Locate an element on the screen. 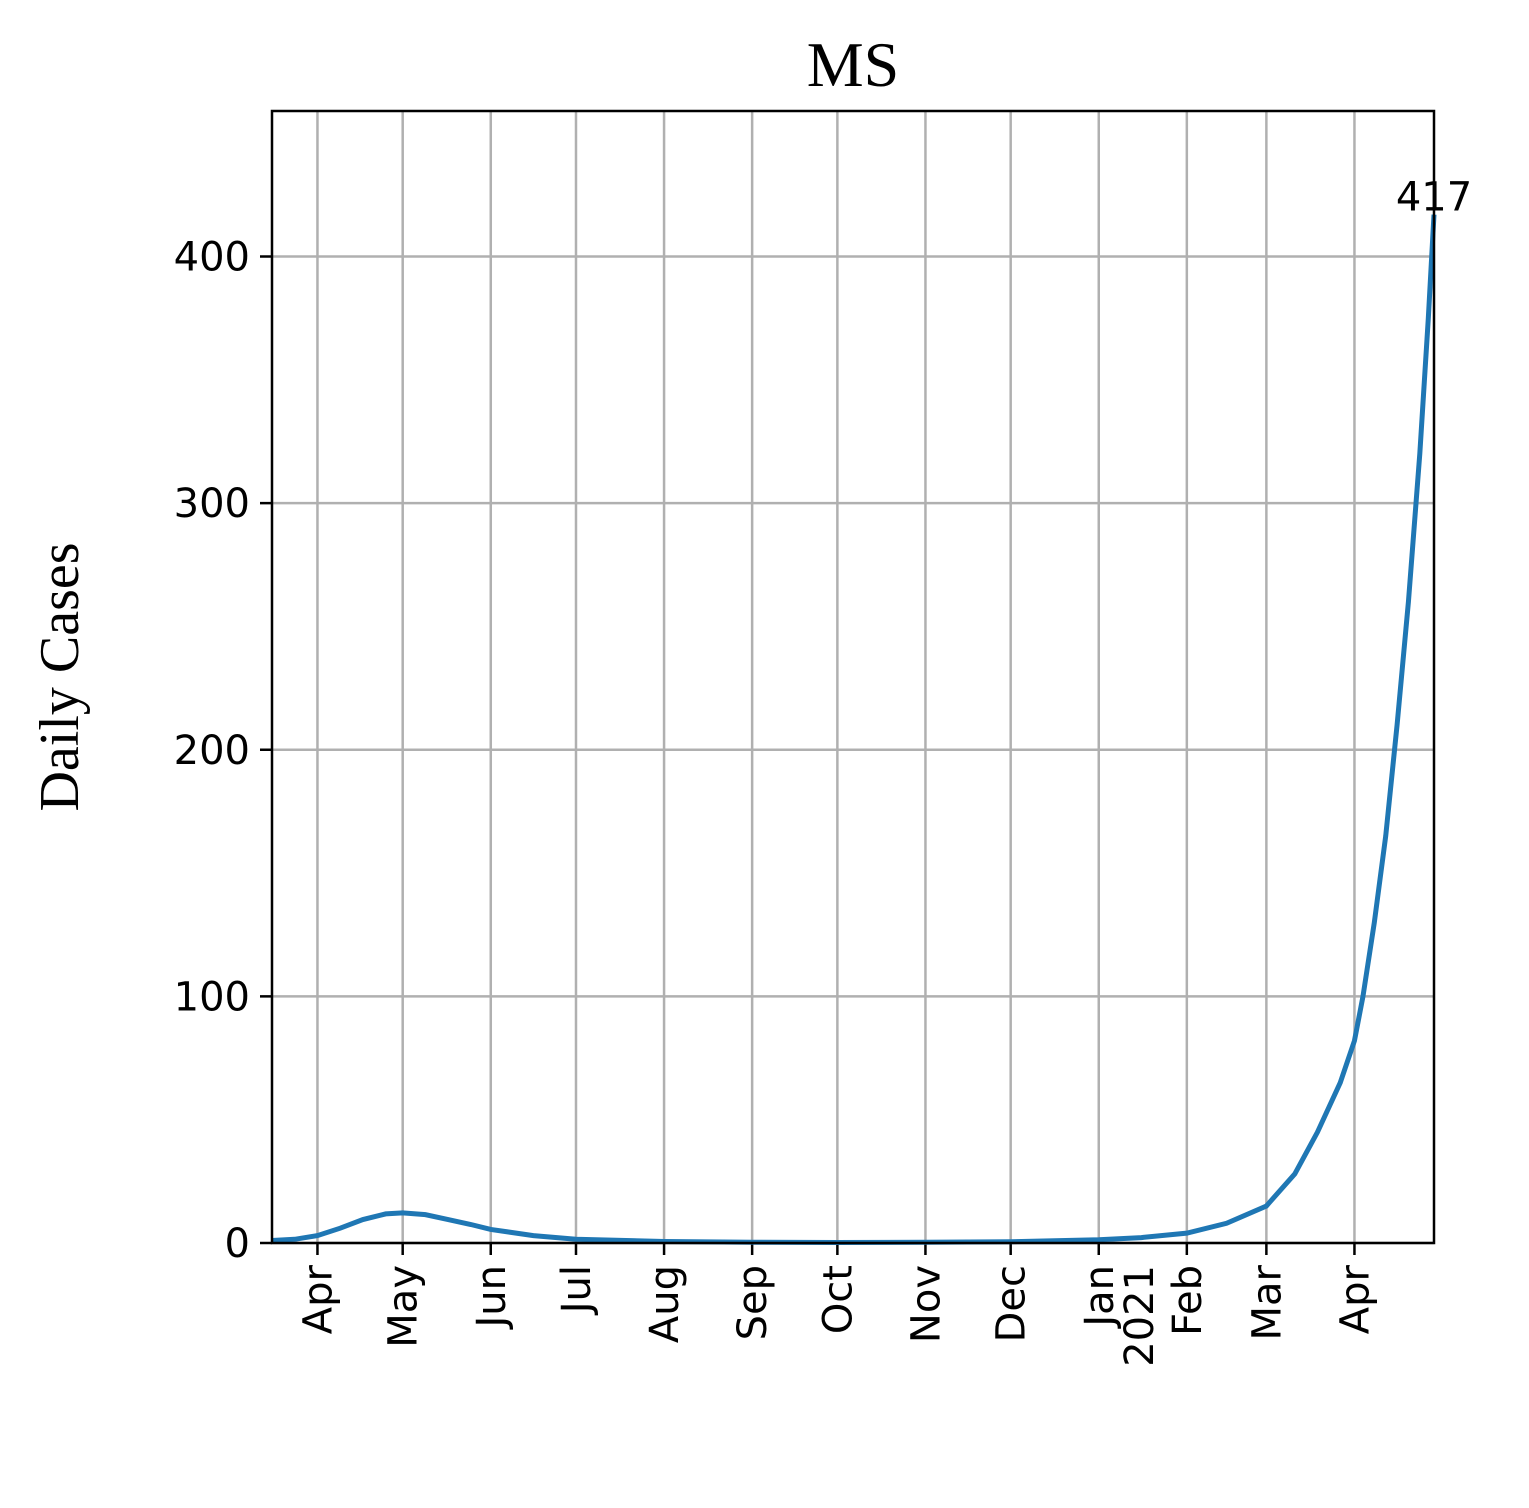 The image size is (1529, 1508). y-tick-label: 0 is located at coordinates (237, 1244).